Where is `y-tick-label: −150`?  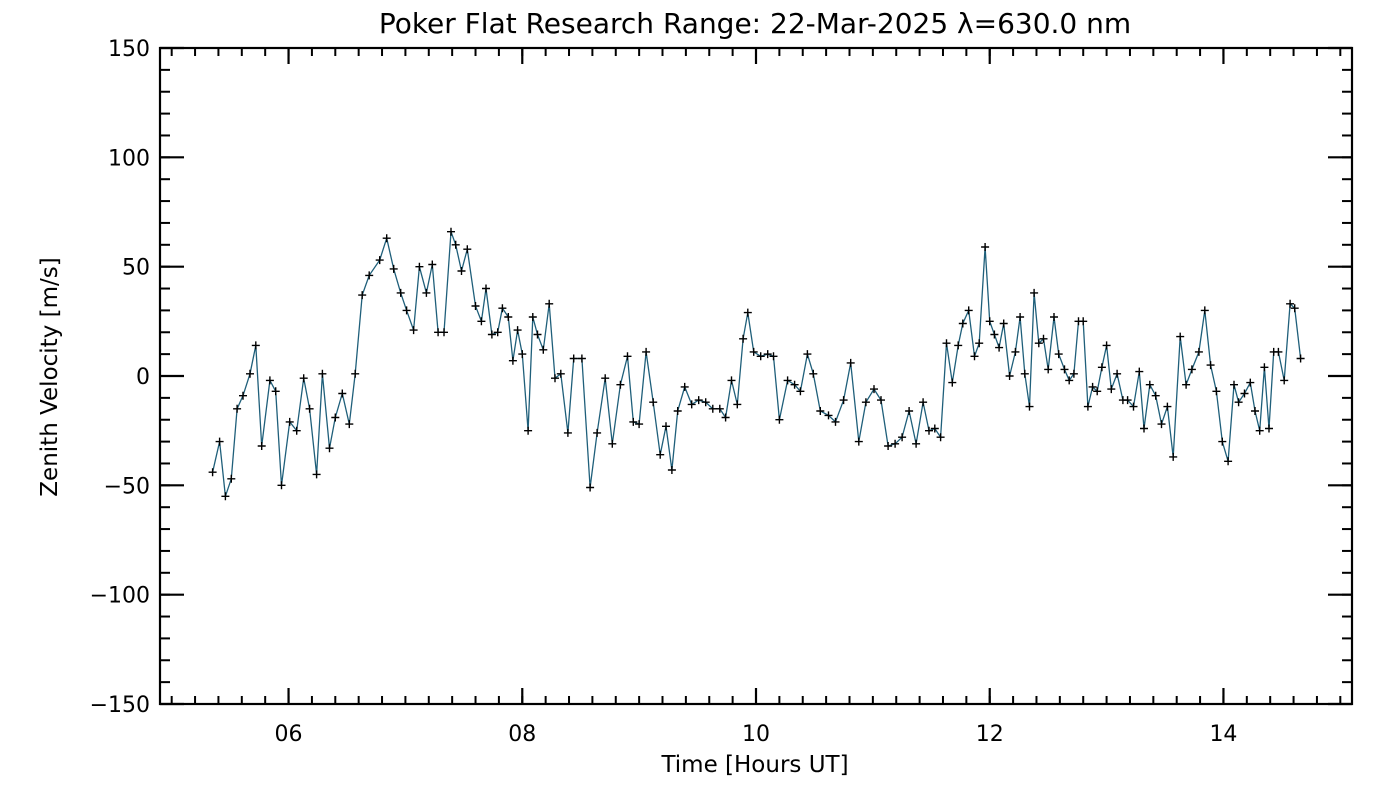
y-tick-label: −150 is located at coordinates (120, 705).